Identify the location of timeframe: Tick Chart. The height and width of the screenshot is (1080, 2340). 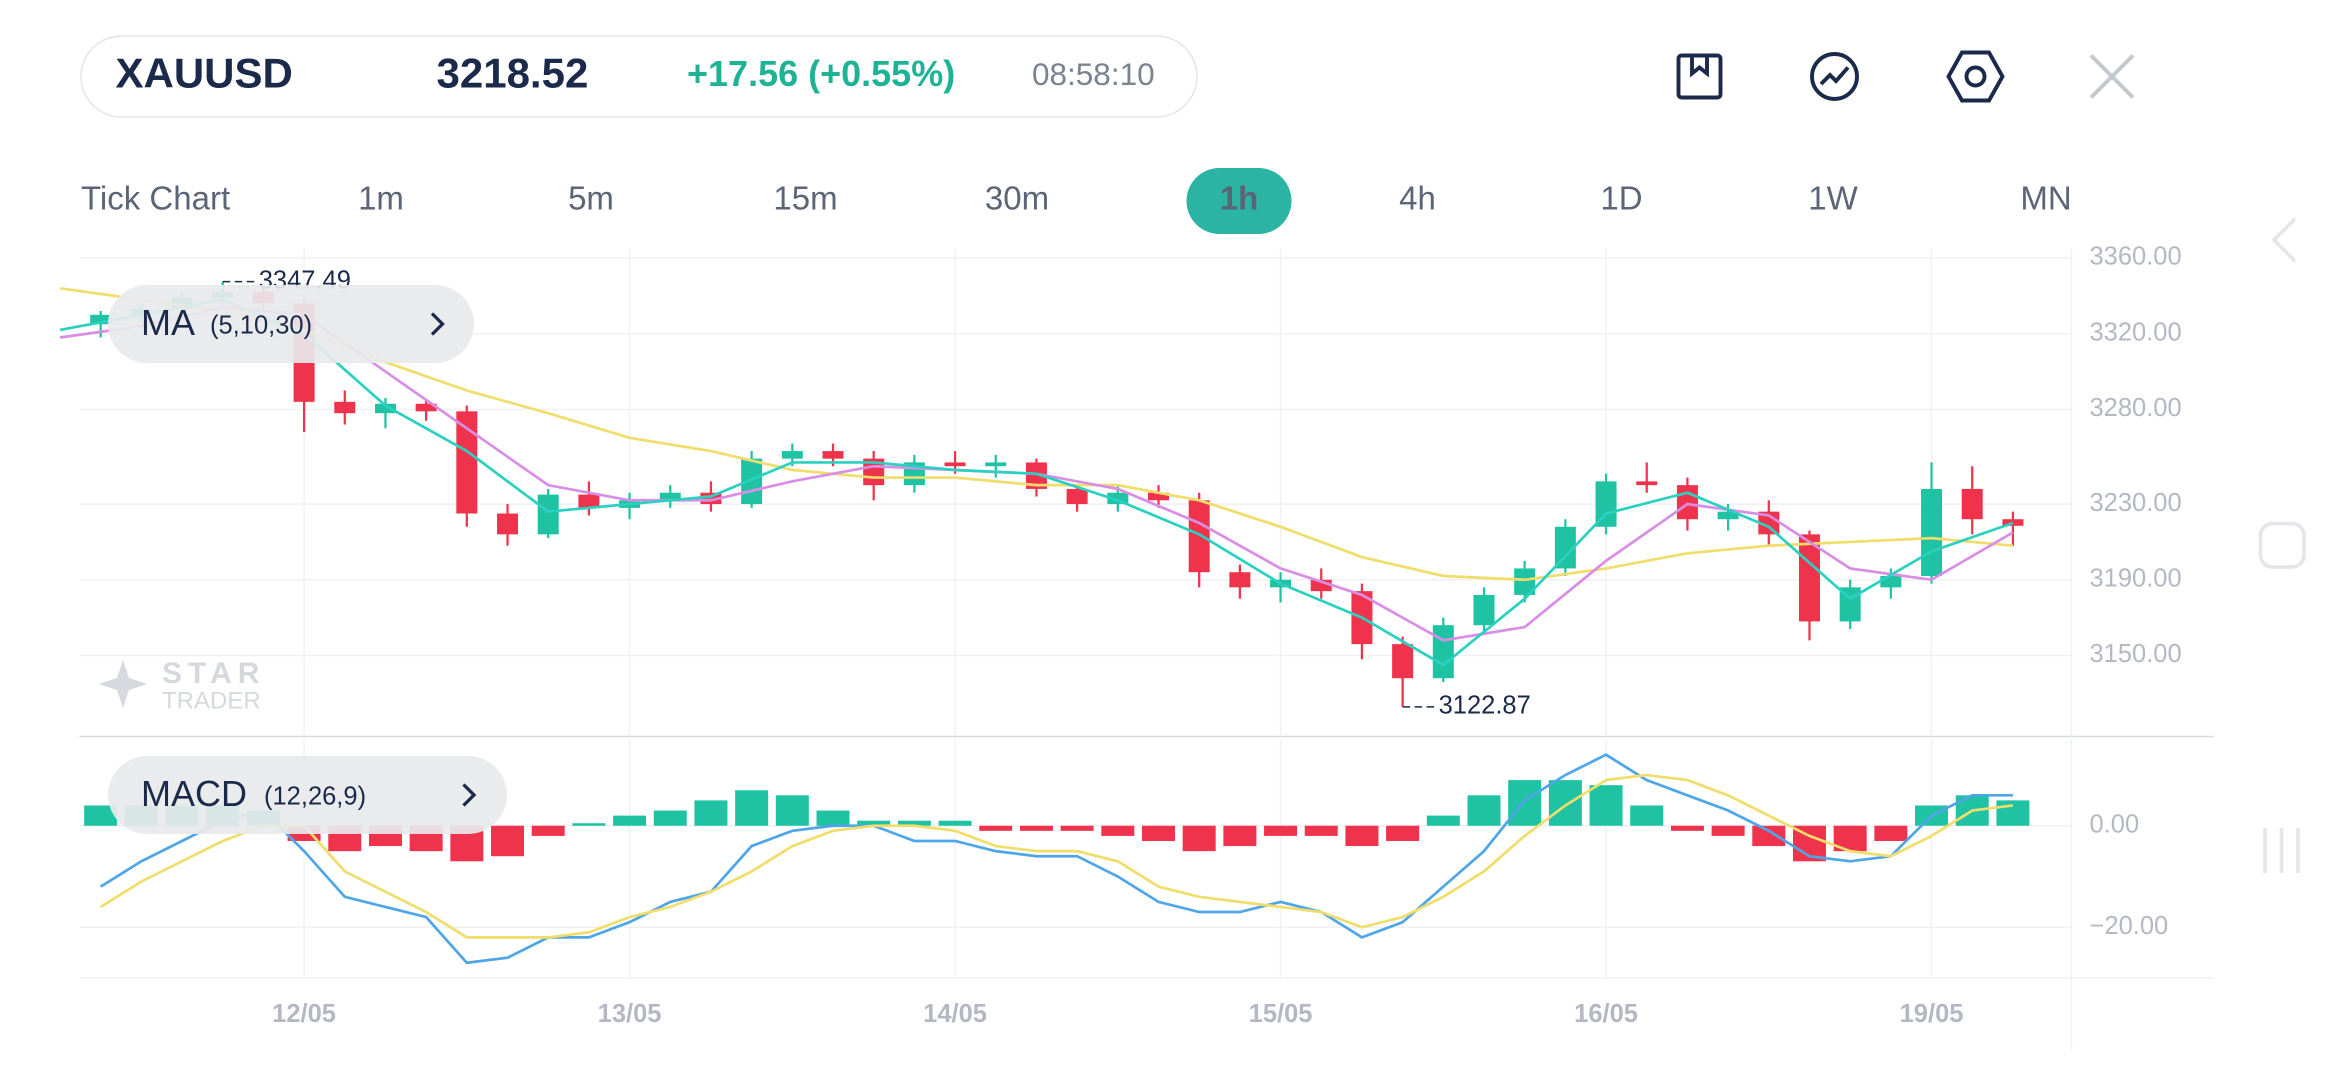
(155, 198).